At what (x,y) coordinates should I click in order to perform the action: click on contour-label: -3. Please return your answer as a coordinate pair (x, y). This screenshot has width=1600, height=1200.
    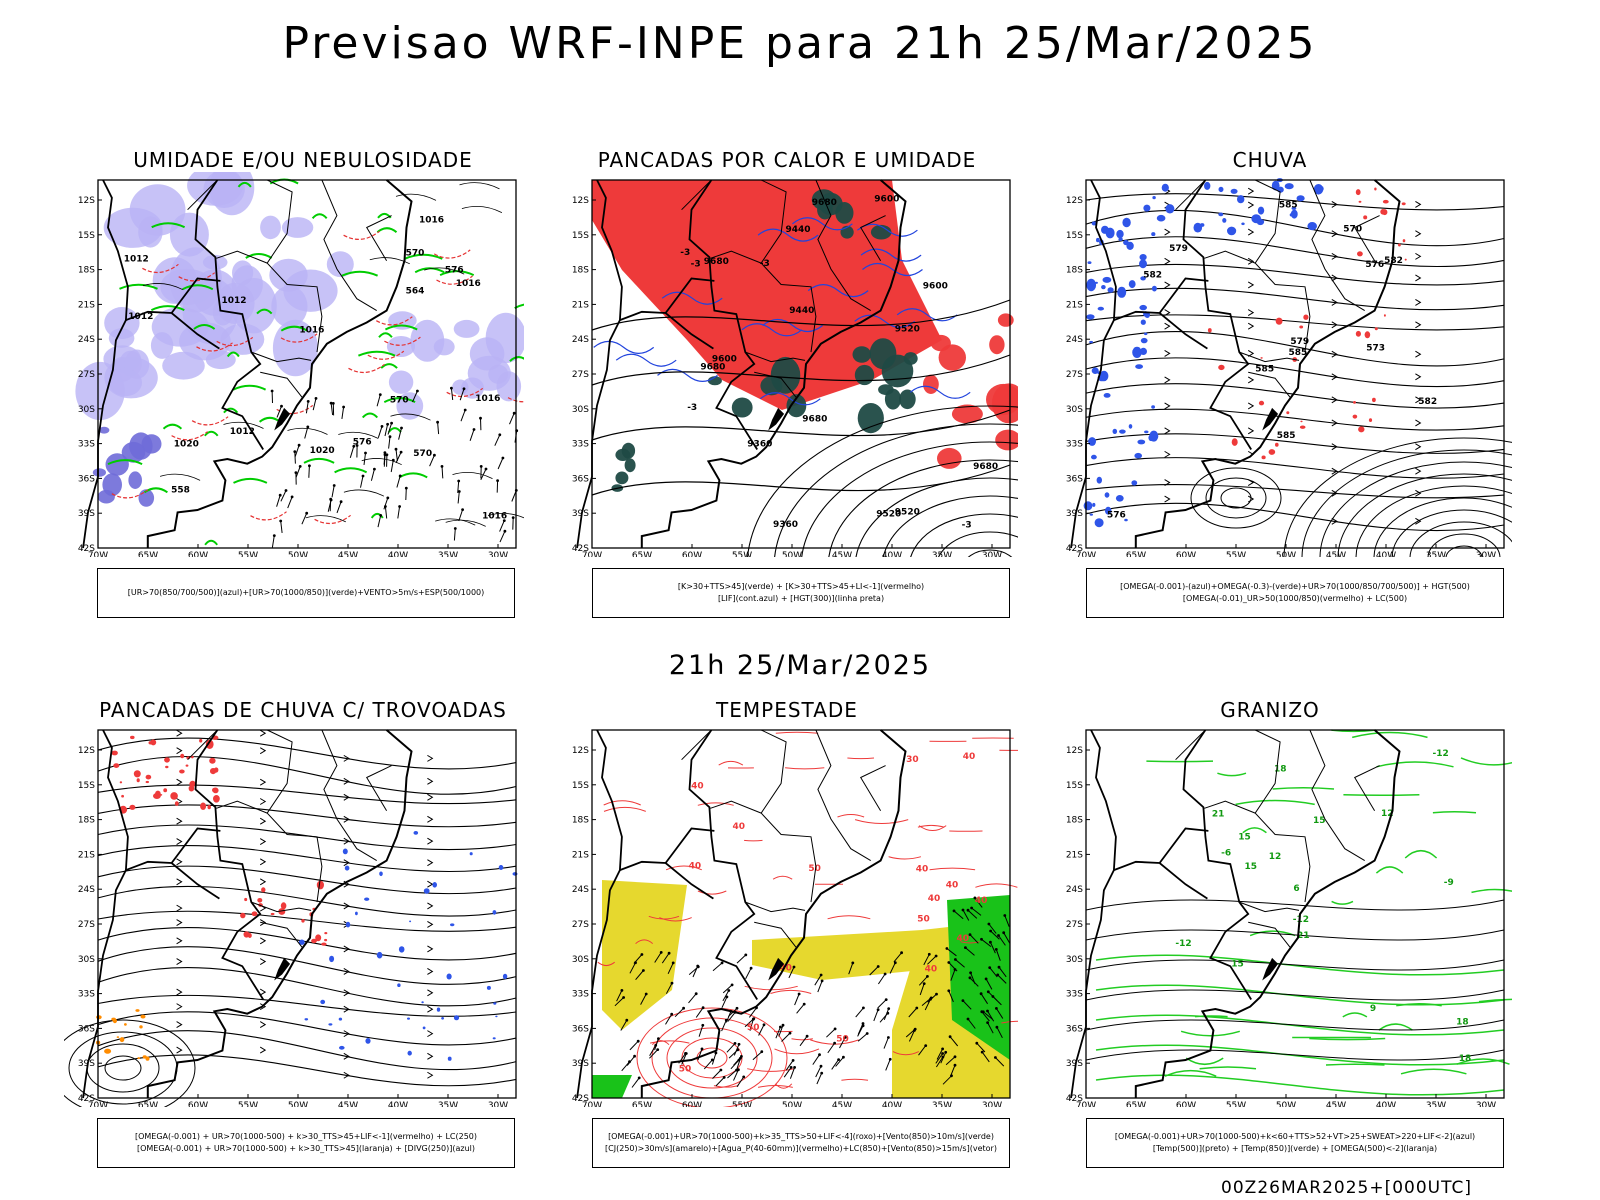
    Looking at the image, I should click on (967, 526).